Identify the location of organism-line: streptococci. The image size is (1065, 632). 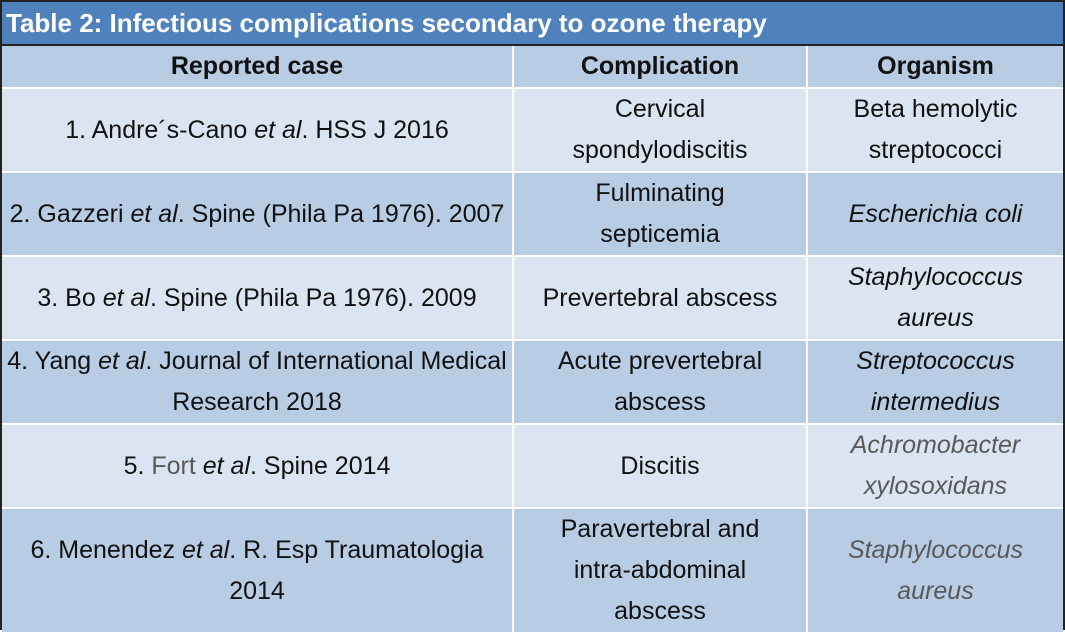
(935, 150).